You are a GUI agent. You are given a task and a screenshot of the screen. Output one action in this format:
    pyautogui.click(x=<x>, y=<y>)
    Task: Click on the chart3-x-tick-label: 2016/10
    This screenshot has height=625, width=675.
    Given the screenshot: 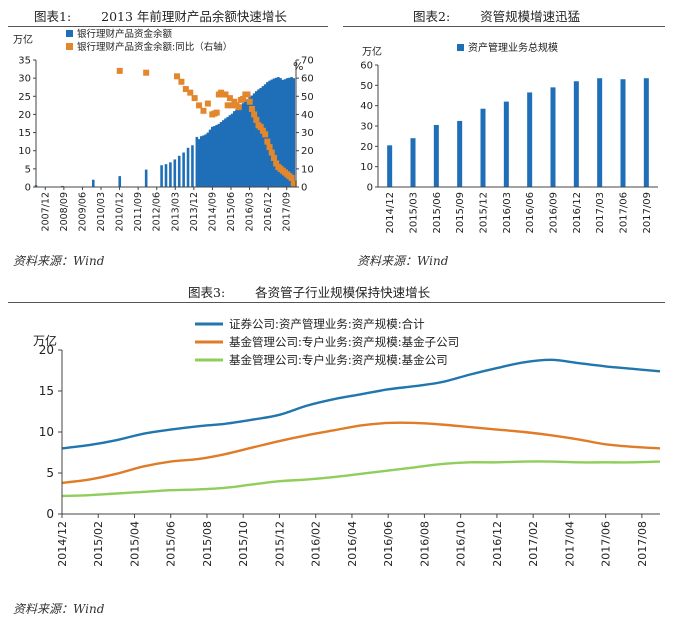 What is the action you would take?
    pyautogui.click(x=461, y=544)
    